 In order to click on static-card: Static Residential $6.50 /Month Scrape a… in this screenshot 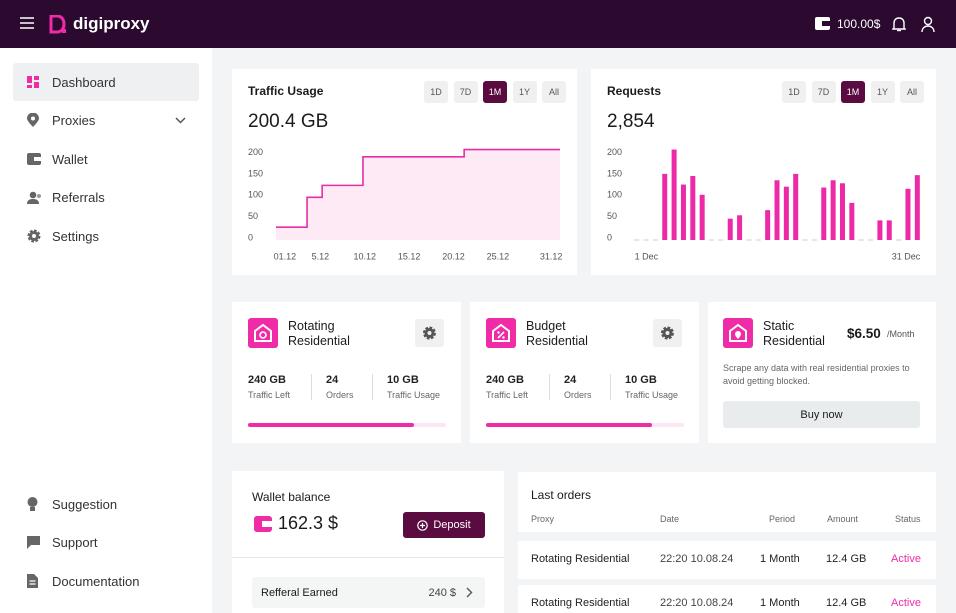, I will do `click(822, 372)`.